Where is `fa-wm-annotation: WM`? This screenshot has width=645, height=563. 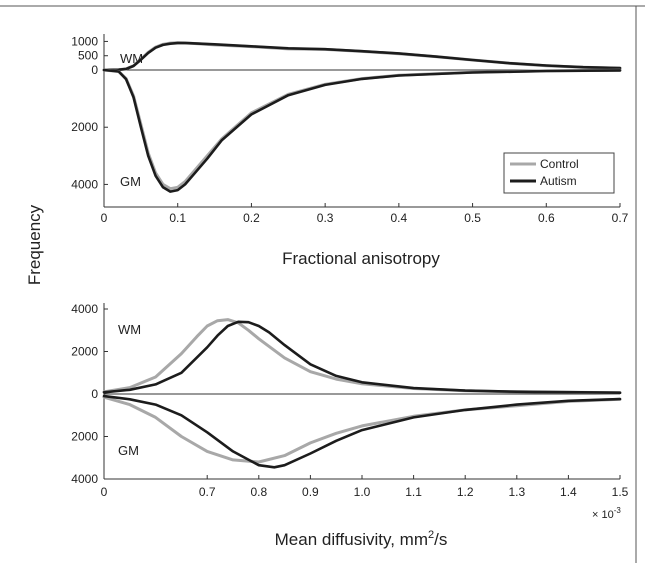 fa-wm-annotation: WM is located at coordinates (131, 58).